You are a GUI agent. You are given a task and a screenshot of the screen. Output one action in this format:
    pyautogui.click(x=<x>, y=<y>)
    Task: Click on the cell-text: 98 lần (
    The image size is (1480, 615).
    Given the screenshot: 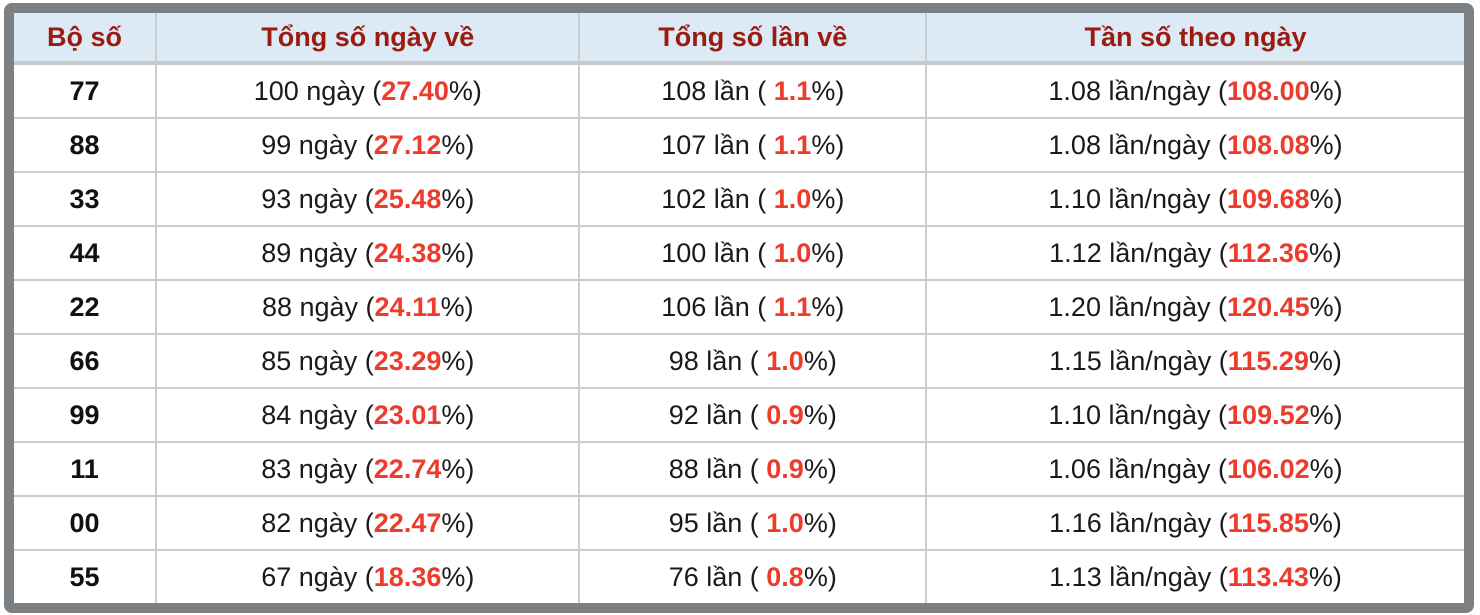 What is the action you would take?
    pyautogui.click(x=717, y=360)
    